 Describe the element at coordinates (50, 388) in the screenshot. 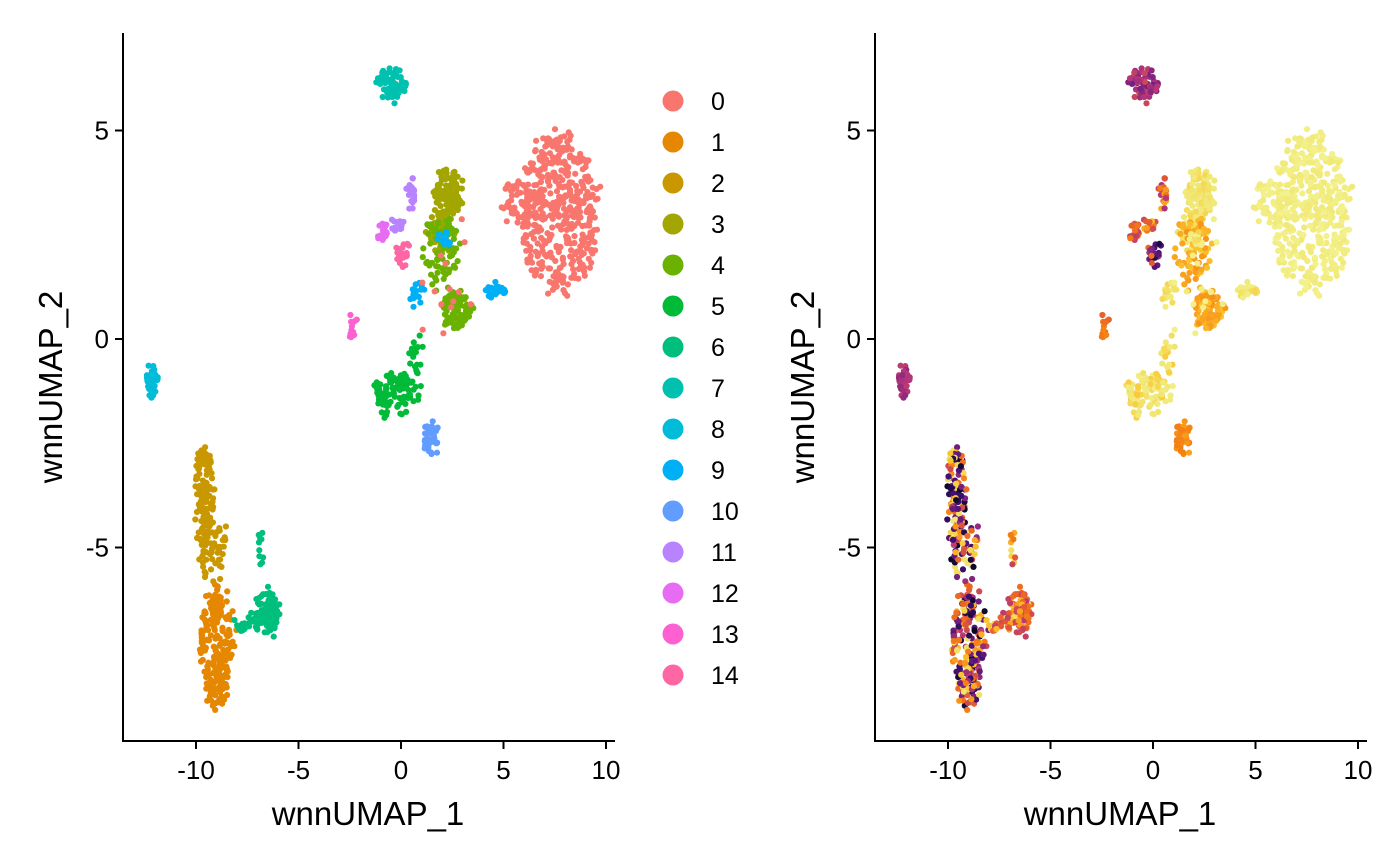

I see `left-y-axis-title: wnnUMAP_2` at that location.